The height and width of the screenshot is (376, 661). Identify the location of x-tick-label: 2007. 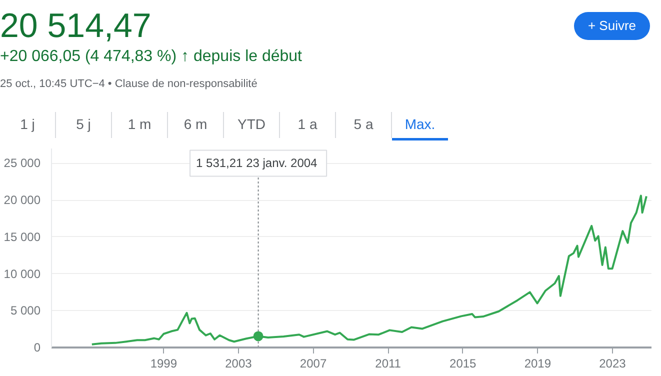
(313, 363).